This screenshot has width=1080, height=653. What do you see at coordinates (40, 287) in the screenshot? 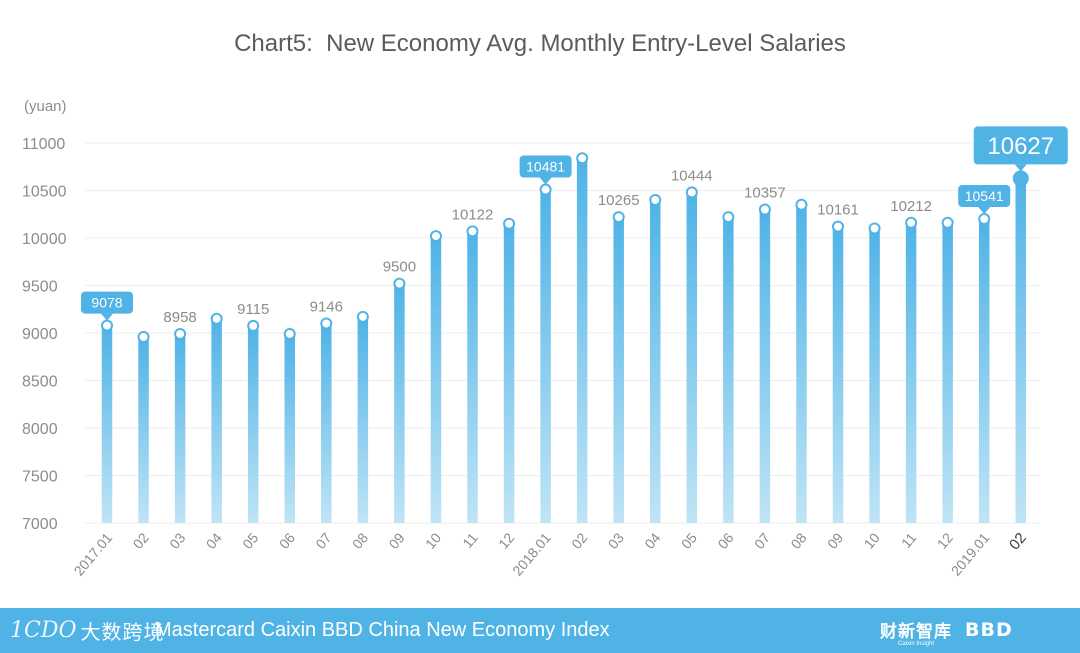
I see `y-tick-label: 9500` at bounding box center [40, 287].